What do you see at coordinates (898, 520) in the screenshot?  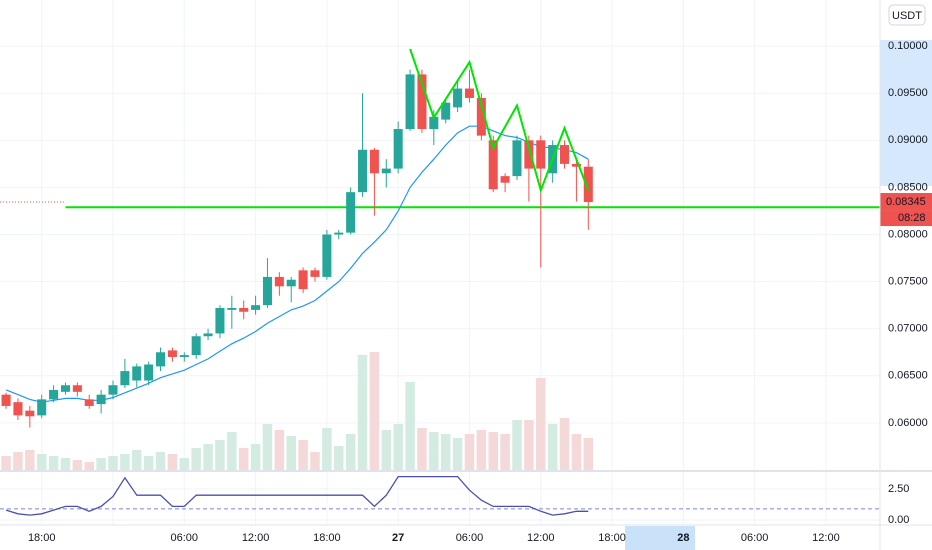 I see `y-tick-label: 0.00` at bounding box center [898, 520].